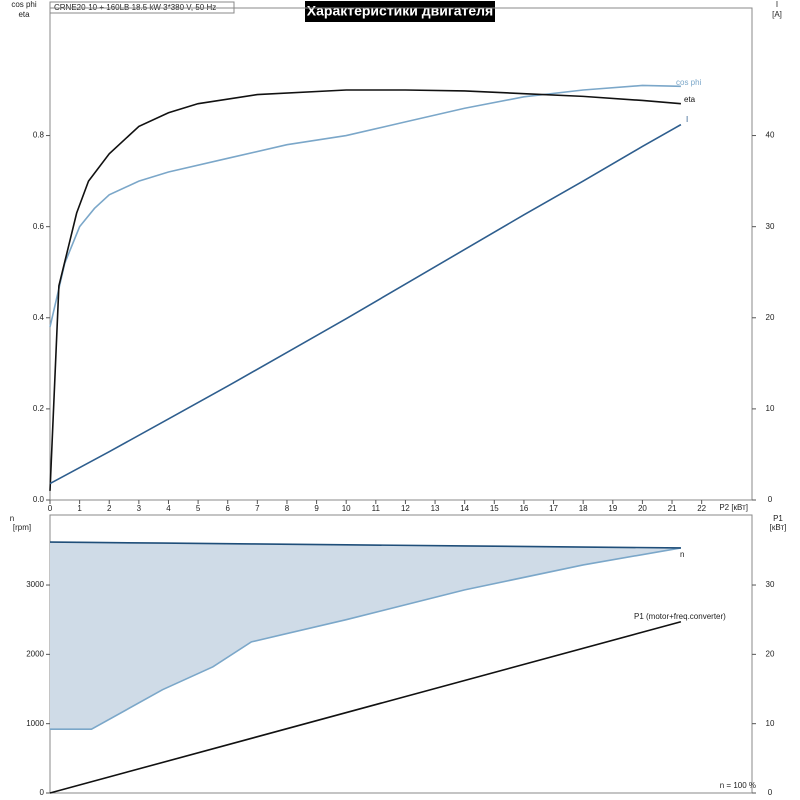 The image size is (800, 800). I want to click on y-tick-label: 3000, so click(35, 584).